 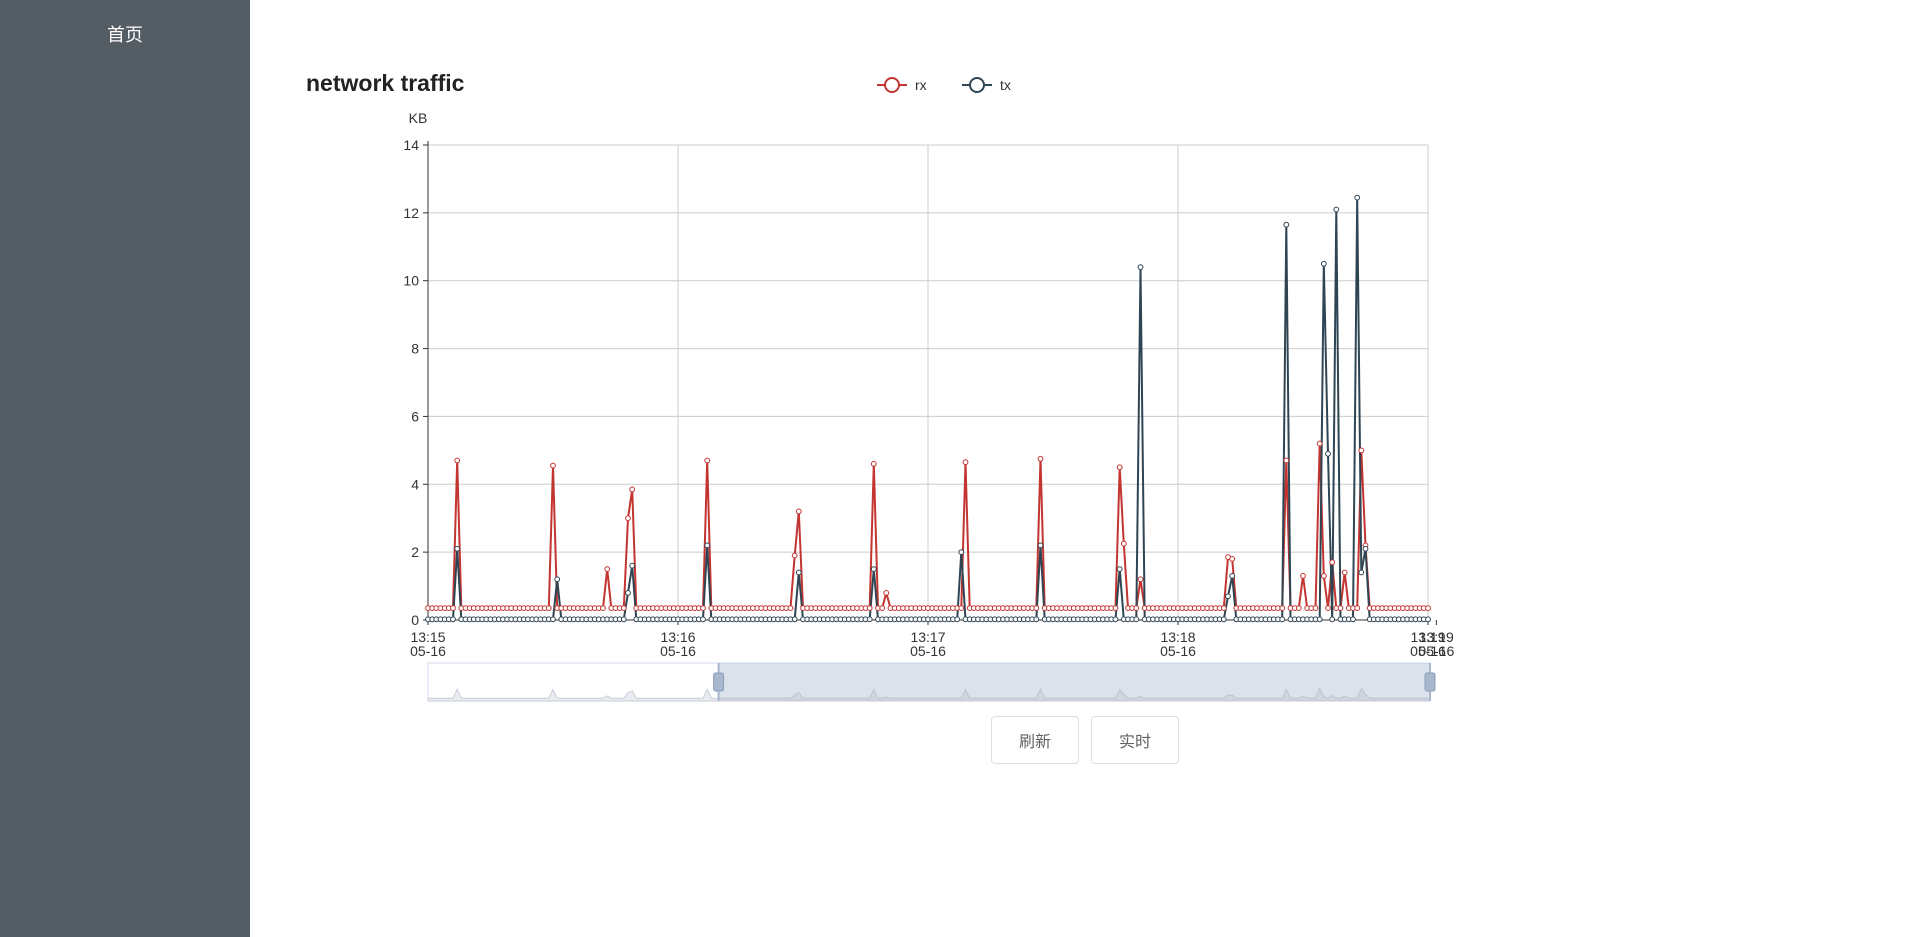 What do you see at coordinates (1135, 740) in the screenshot?
I see `realtime-button: 实时` at bounding box center [1135, 740].